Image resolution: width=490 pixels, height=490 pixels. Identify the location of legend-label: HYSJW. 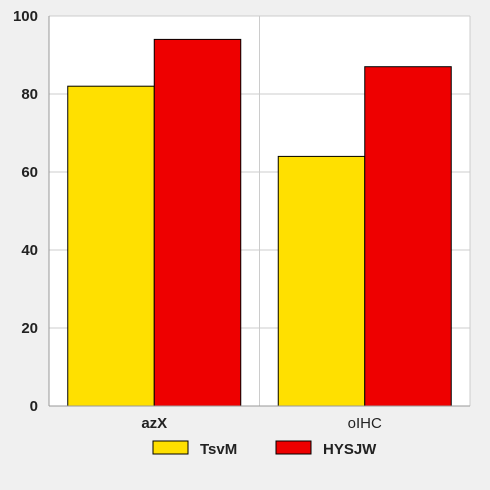
(350, 449).